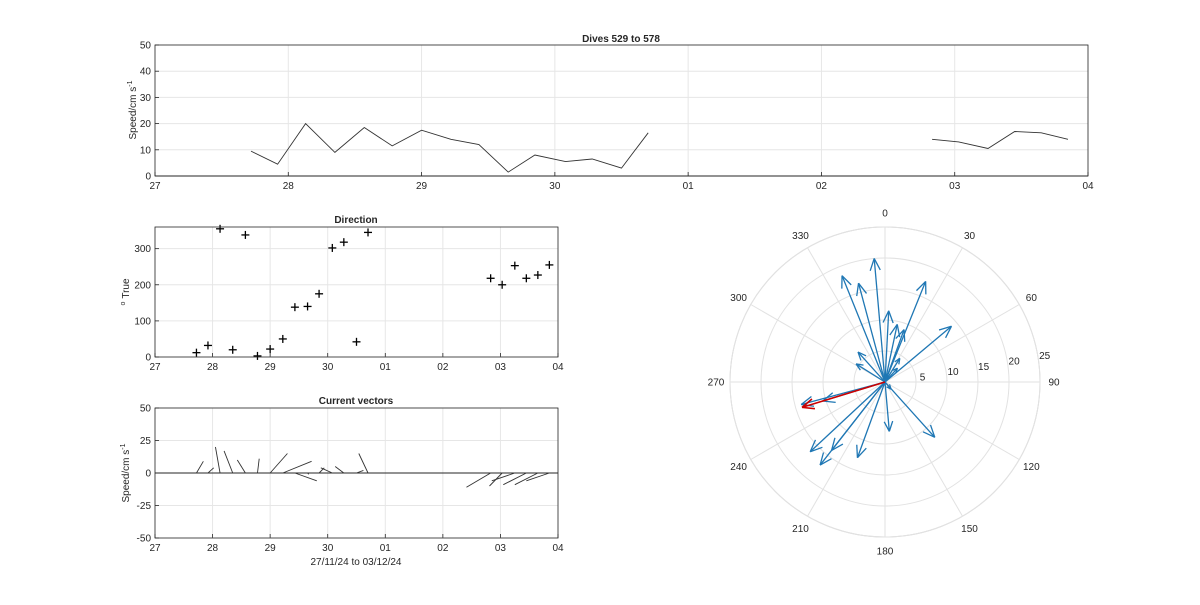 The height and width of the screenshot is (605, 1200). I want to click on vectors-xtick-label: 29, so click(271, 548).